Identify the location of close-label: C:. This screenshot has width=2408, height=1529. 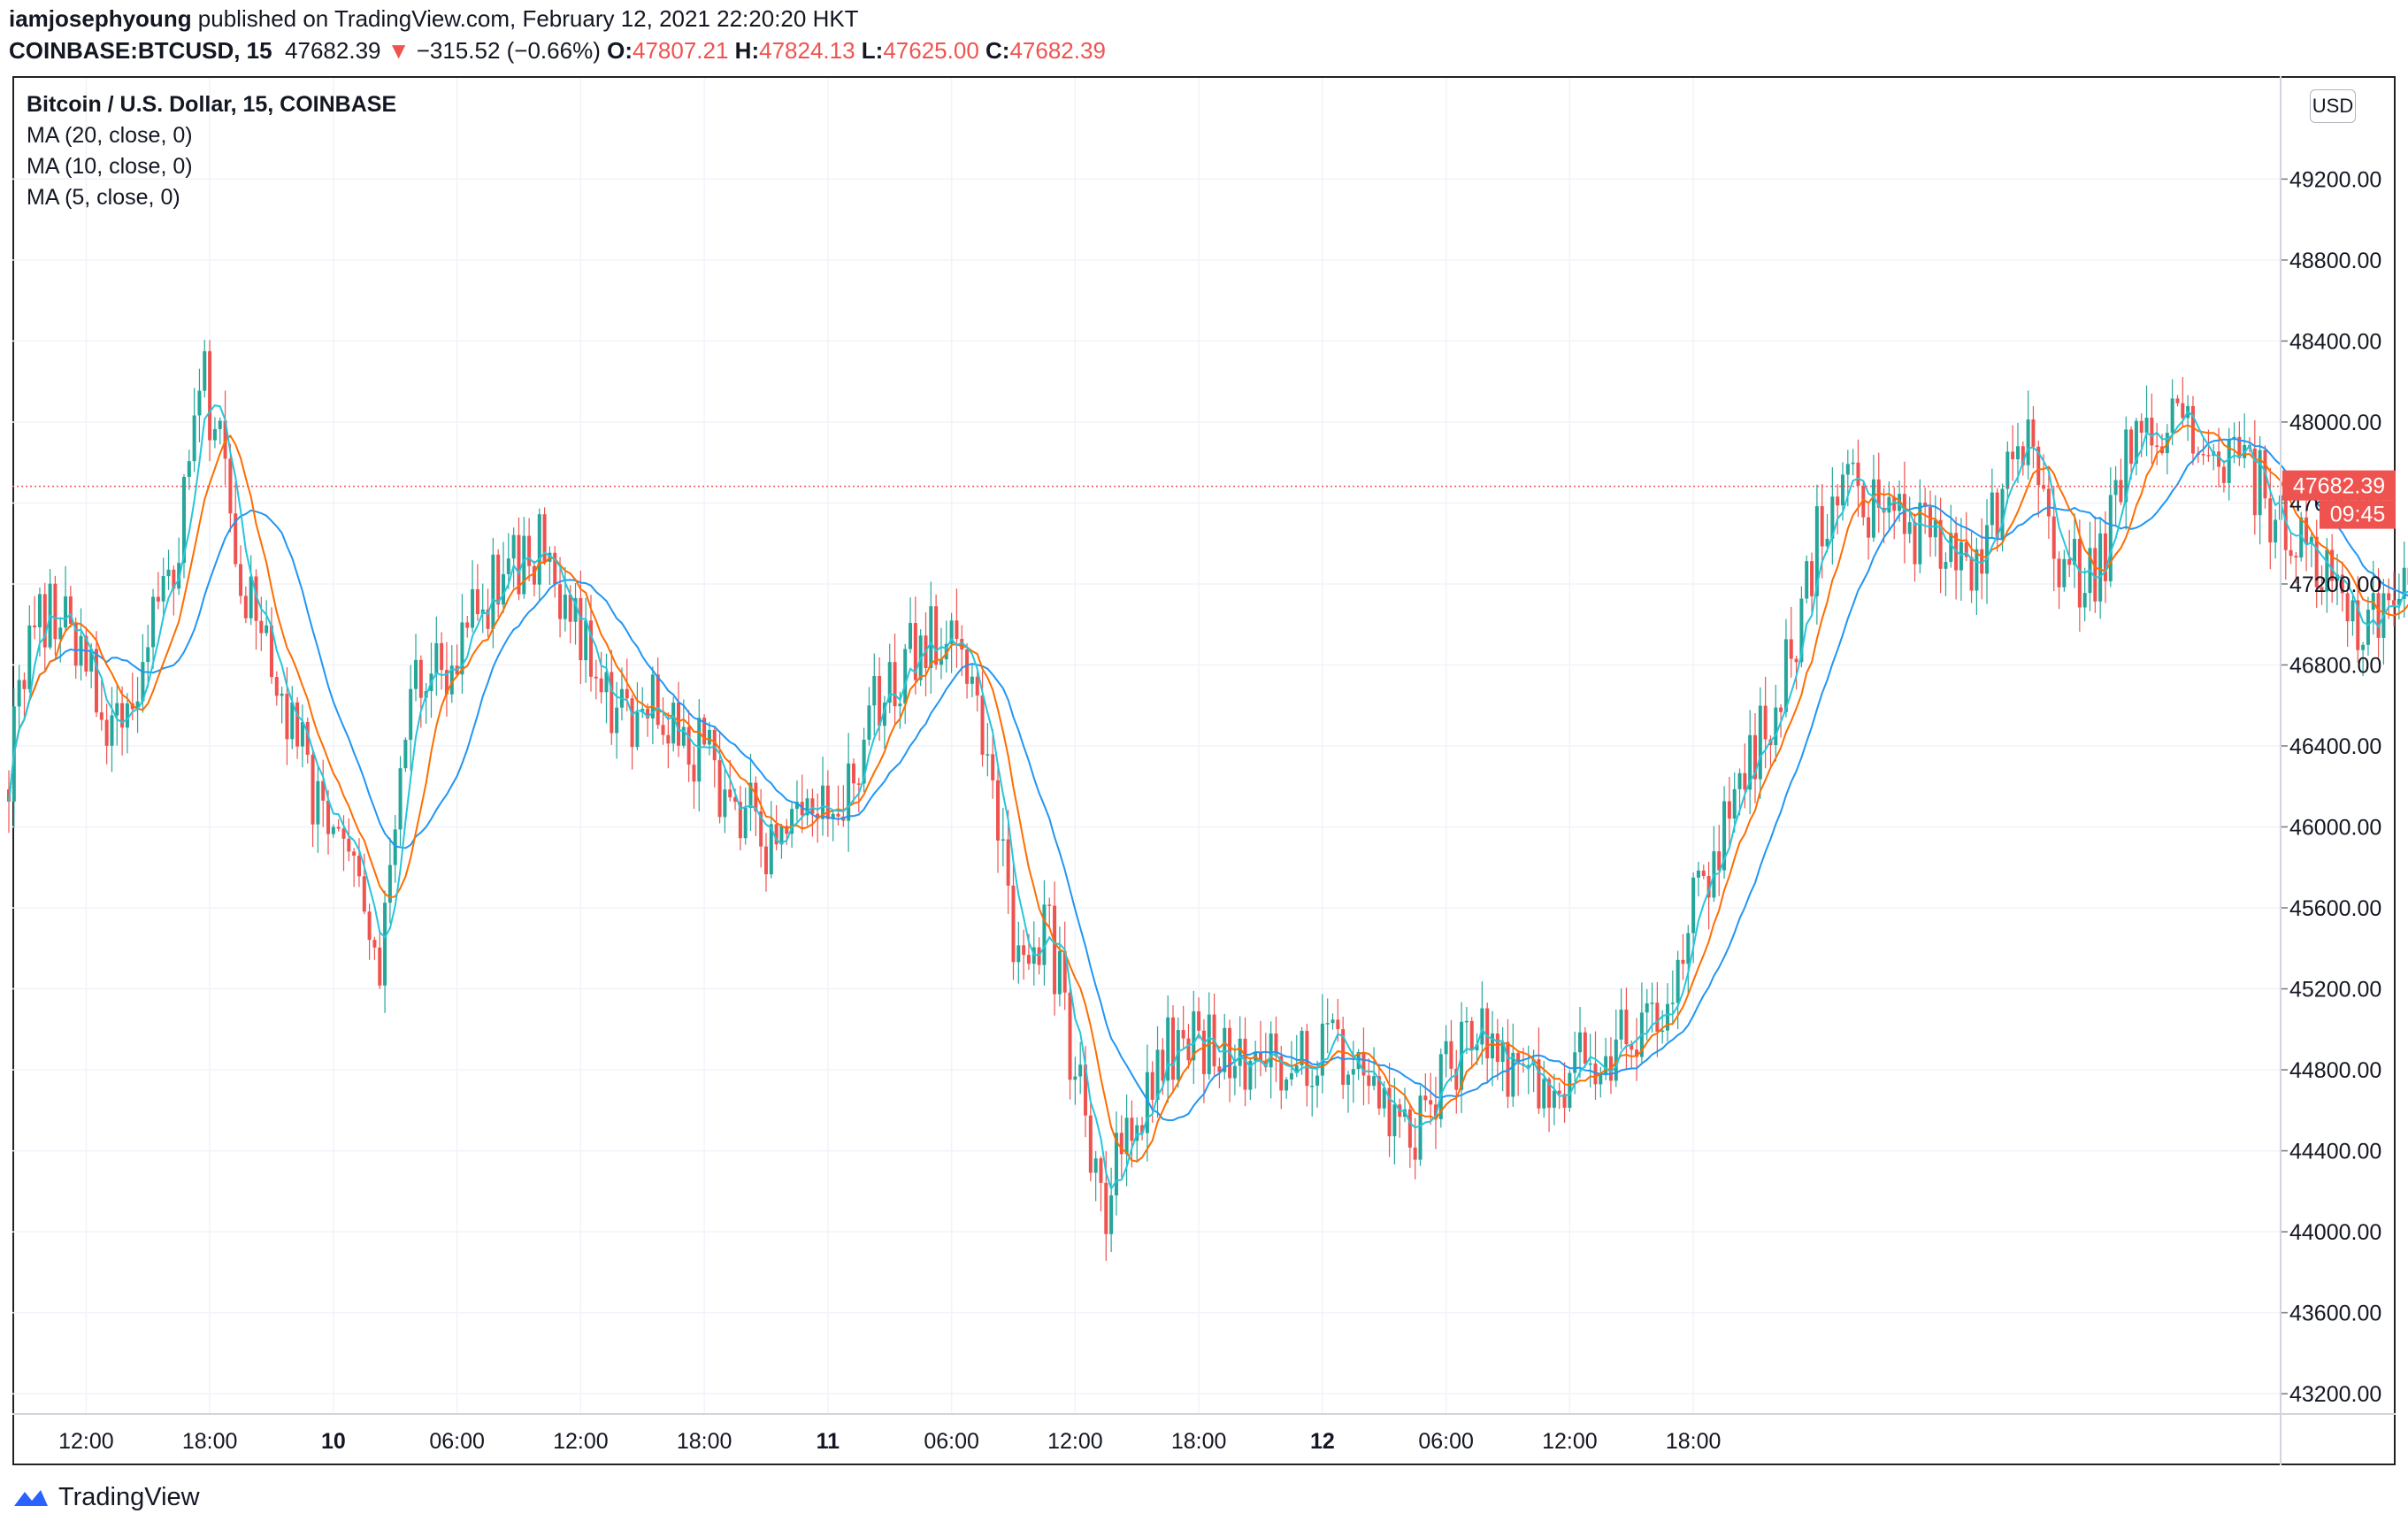
(998, 50).